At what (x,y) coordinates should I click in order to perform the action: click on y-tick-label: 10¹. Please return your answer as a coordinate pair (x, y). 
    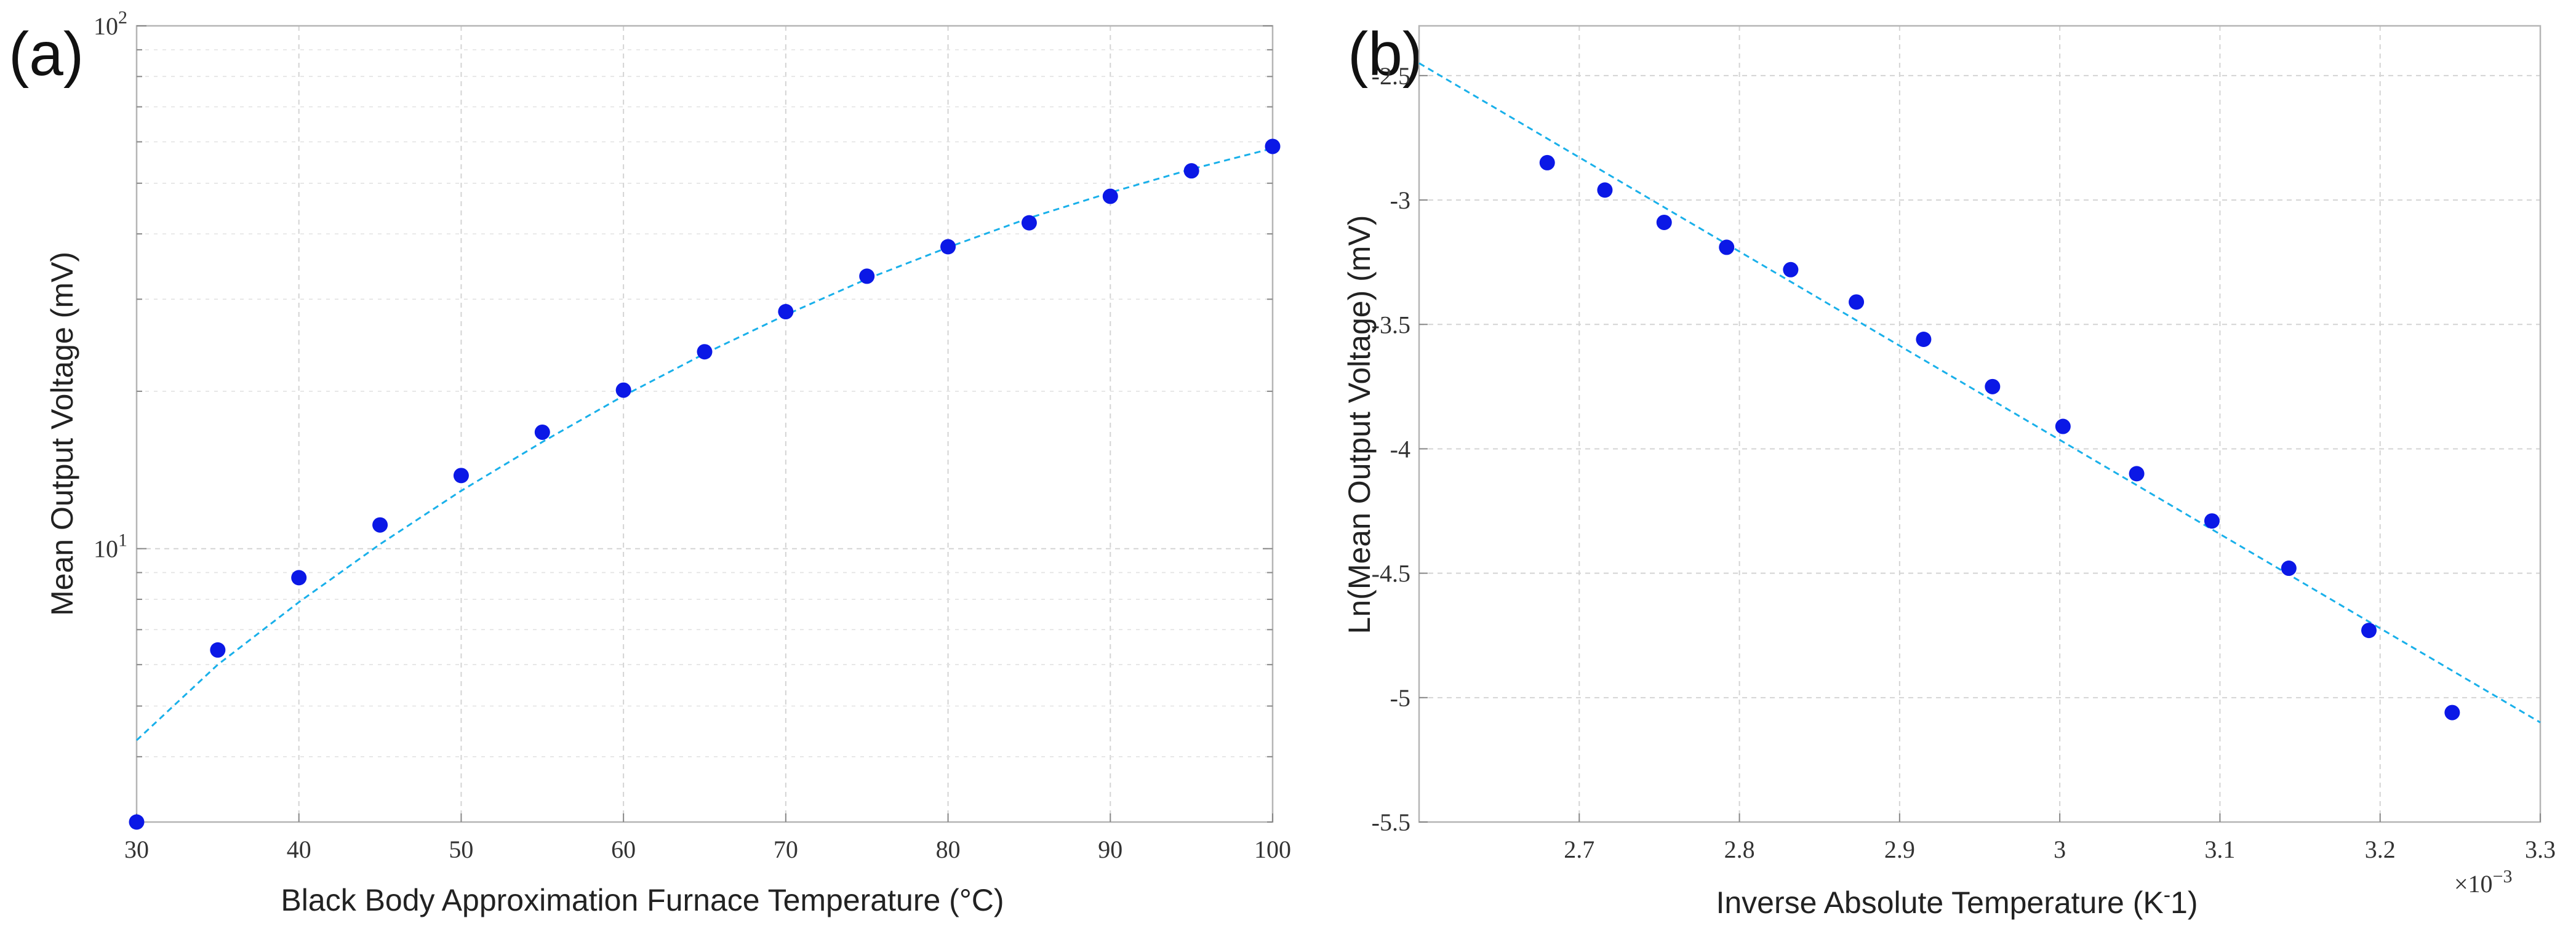
    Looking at the image, I should click on (110, 546).